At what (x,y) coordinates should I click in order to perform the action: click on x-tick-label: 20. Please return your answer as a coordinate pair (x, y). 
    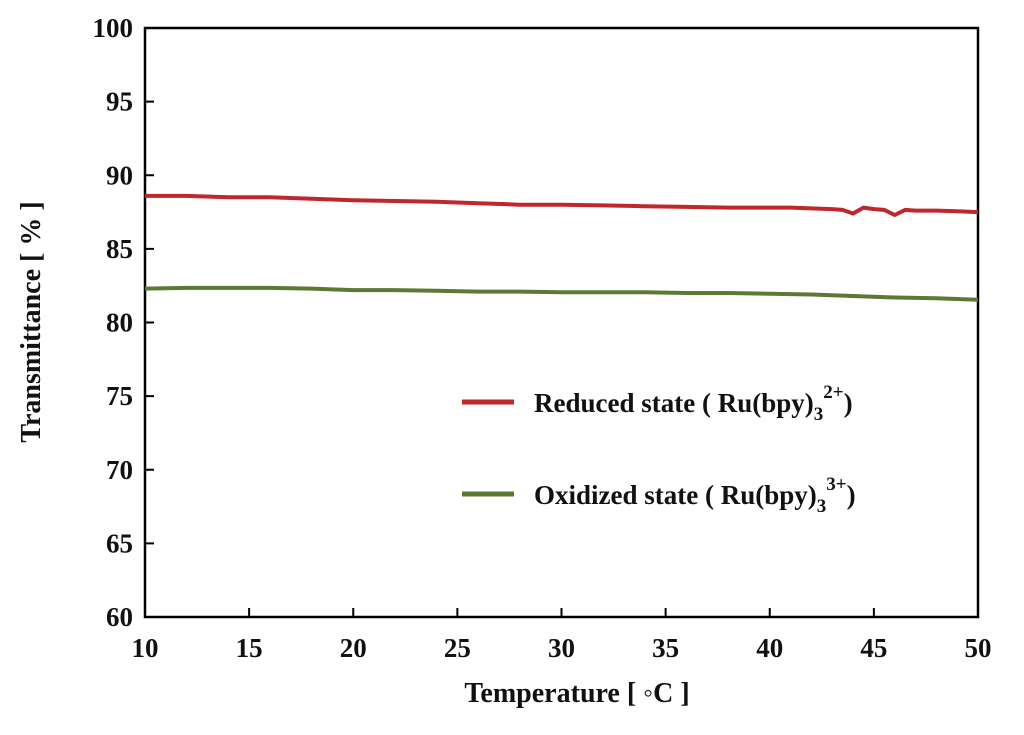
    Looking at the image, I should click on (353, 648).